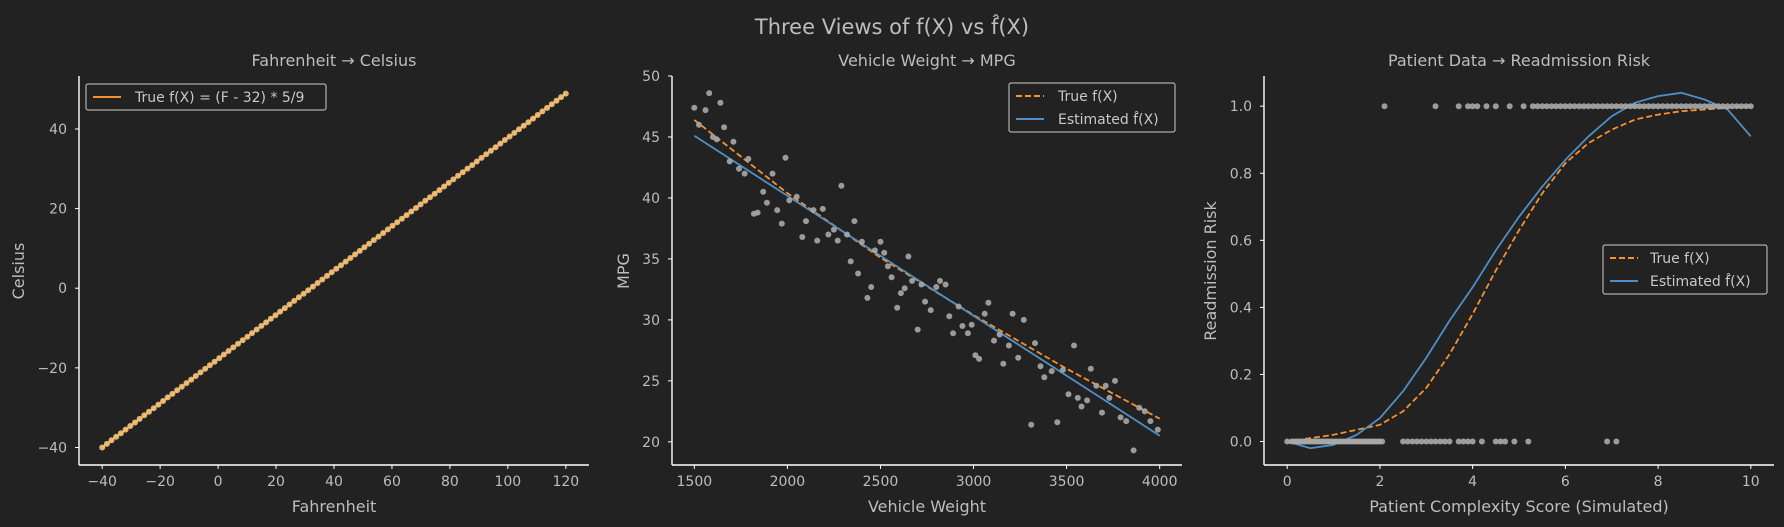 The height and width of the screenshot is (527, 1784). I want to click on legend: True f(X) Estimated f̂(X), so click(1092, 107).